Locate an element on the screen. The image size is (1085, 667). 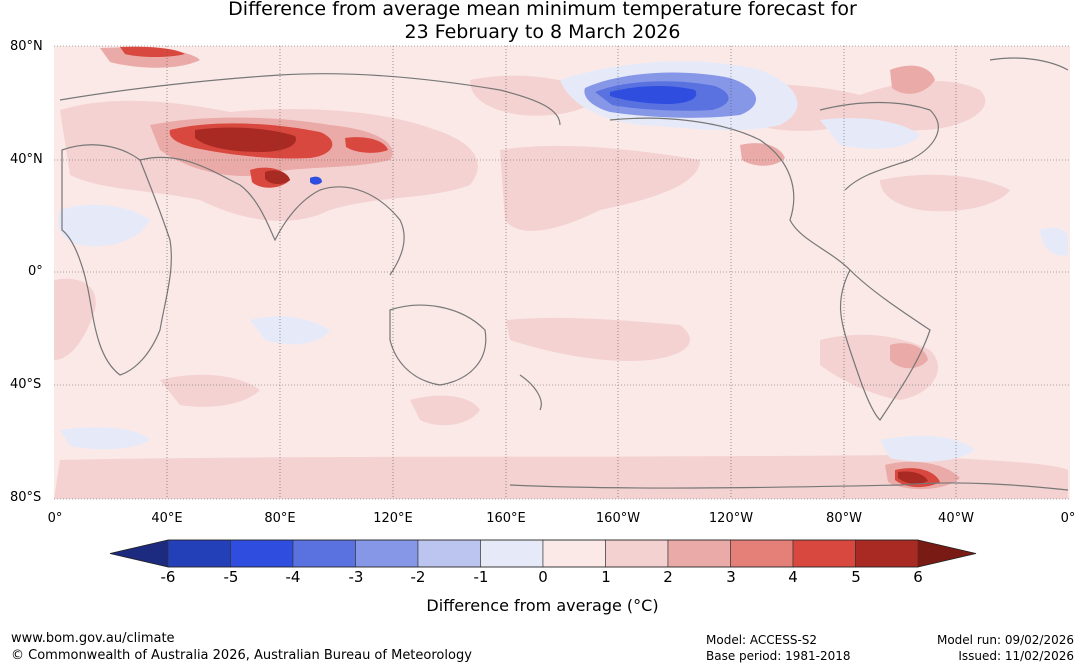
lon-label-0-west: 0° is located at coordinates (55, 518).